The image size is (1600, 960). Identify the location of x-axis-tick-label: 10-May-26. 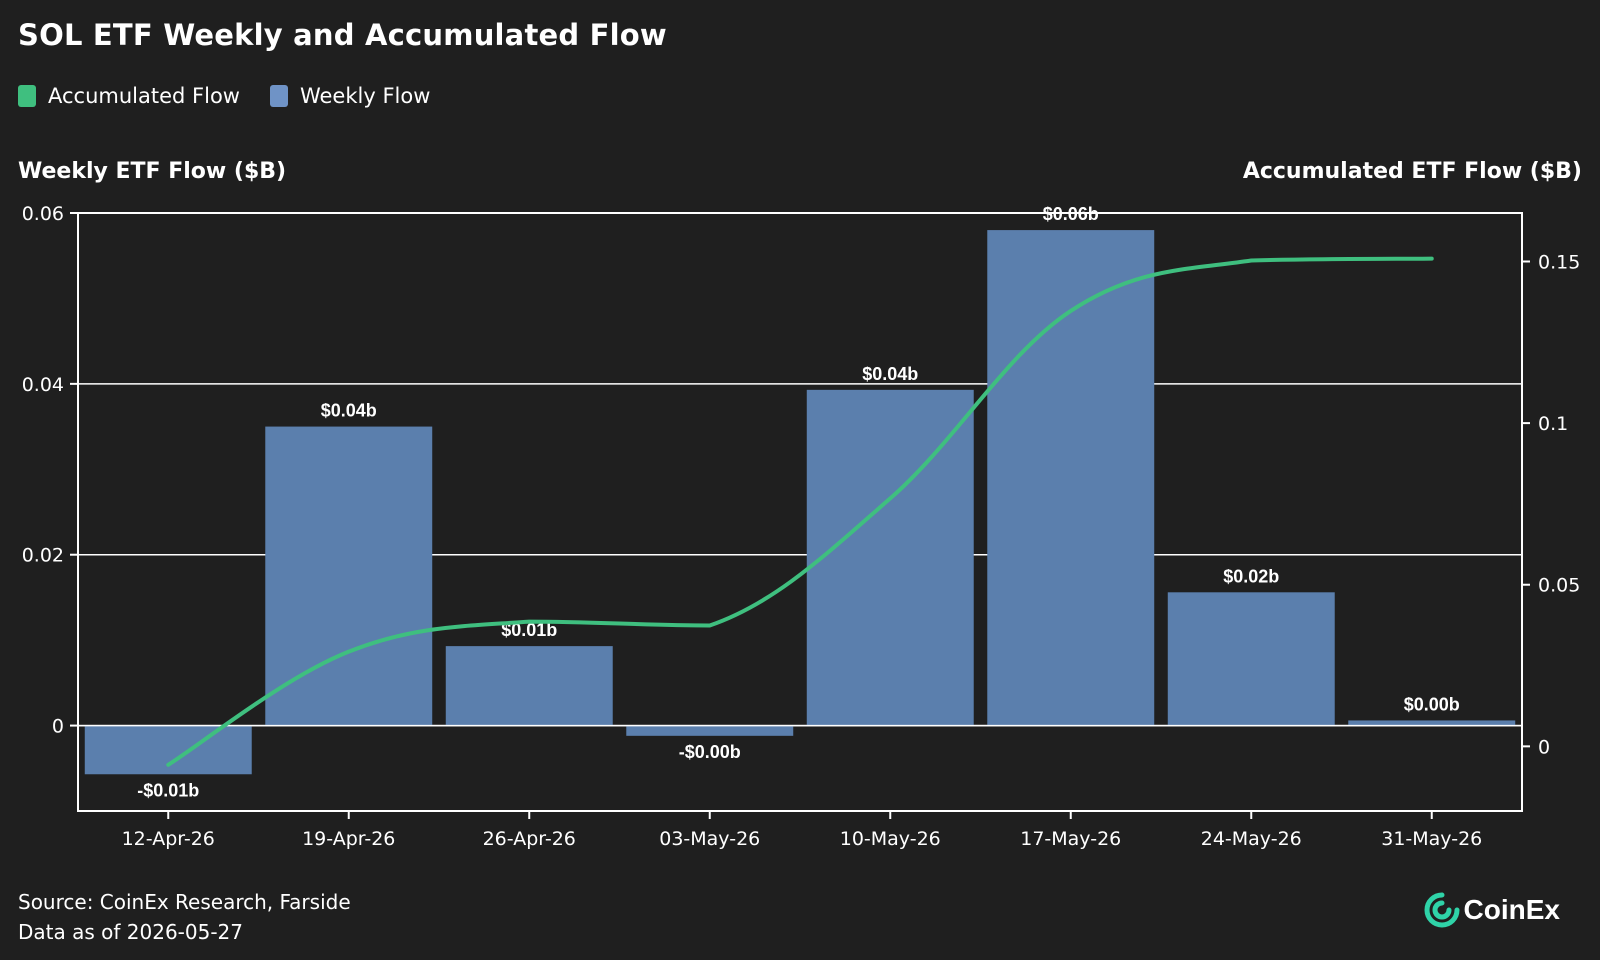
(890, 839).